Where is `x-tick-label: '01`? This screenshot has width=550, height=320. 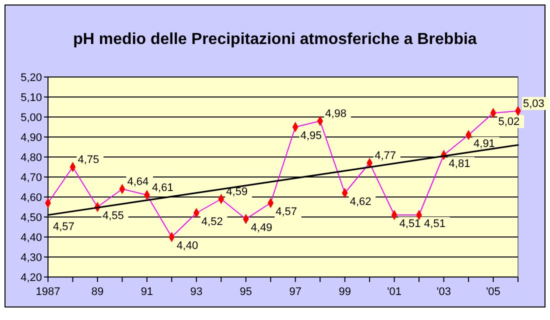 x-tick-label: '01 is located at coordinates (394, 292).